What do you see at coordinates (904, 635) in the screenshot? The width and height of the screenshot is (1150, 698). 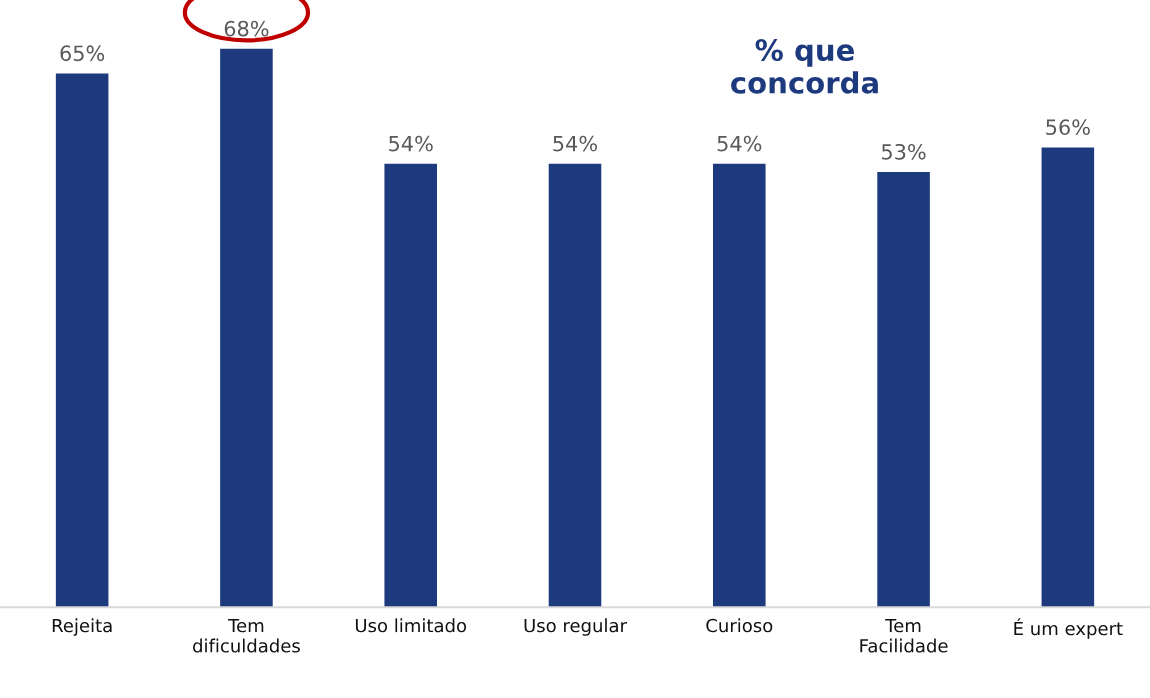 I see `x-tick-label: Tem Facilidade` at bounding box center [904, 635].